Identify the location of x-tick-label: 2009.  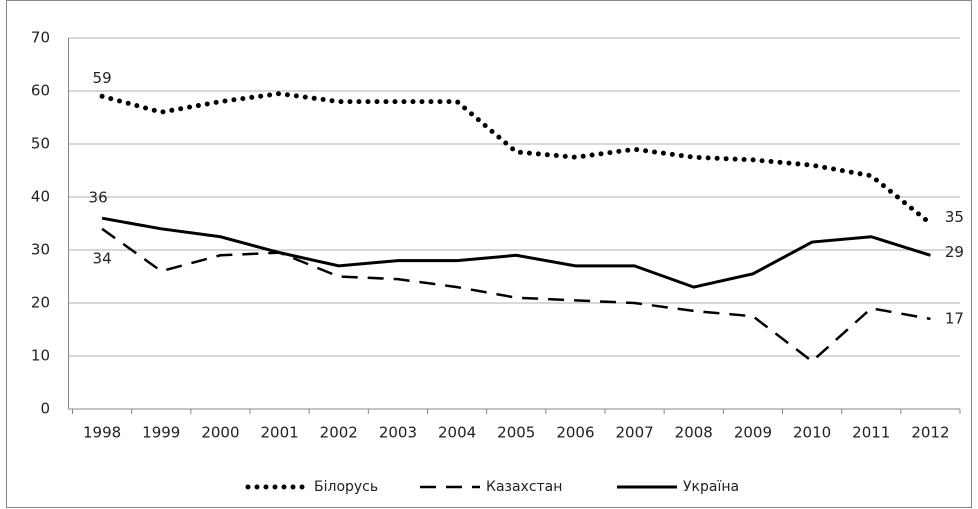
(753, 433).